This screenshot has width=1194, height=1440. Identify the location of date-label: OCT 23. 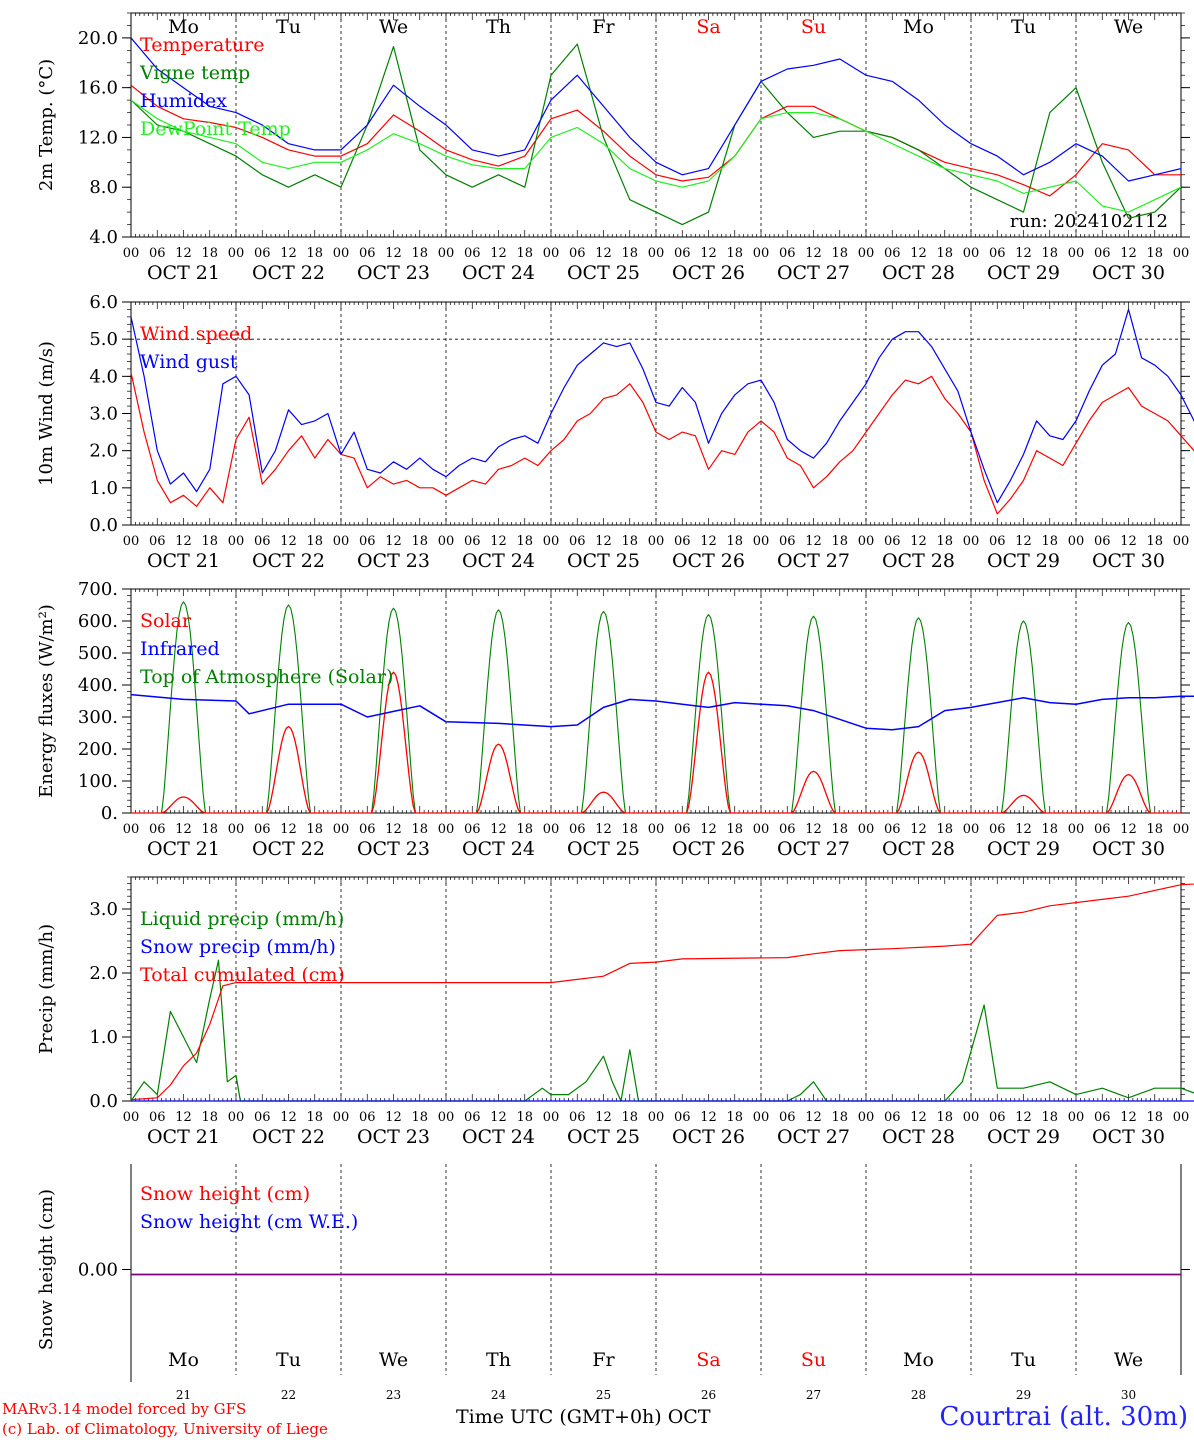
(393, 849).